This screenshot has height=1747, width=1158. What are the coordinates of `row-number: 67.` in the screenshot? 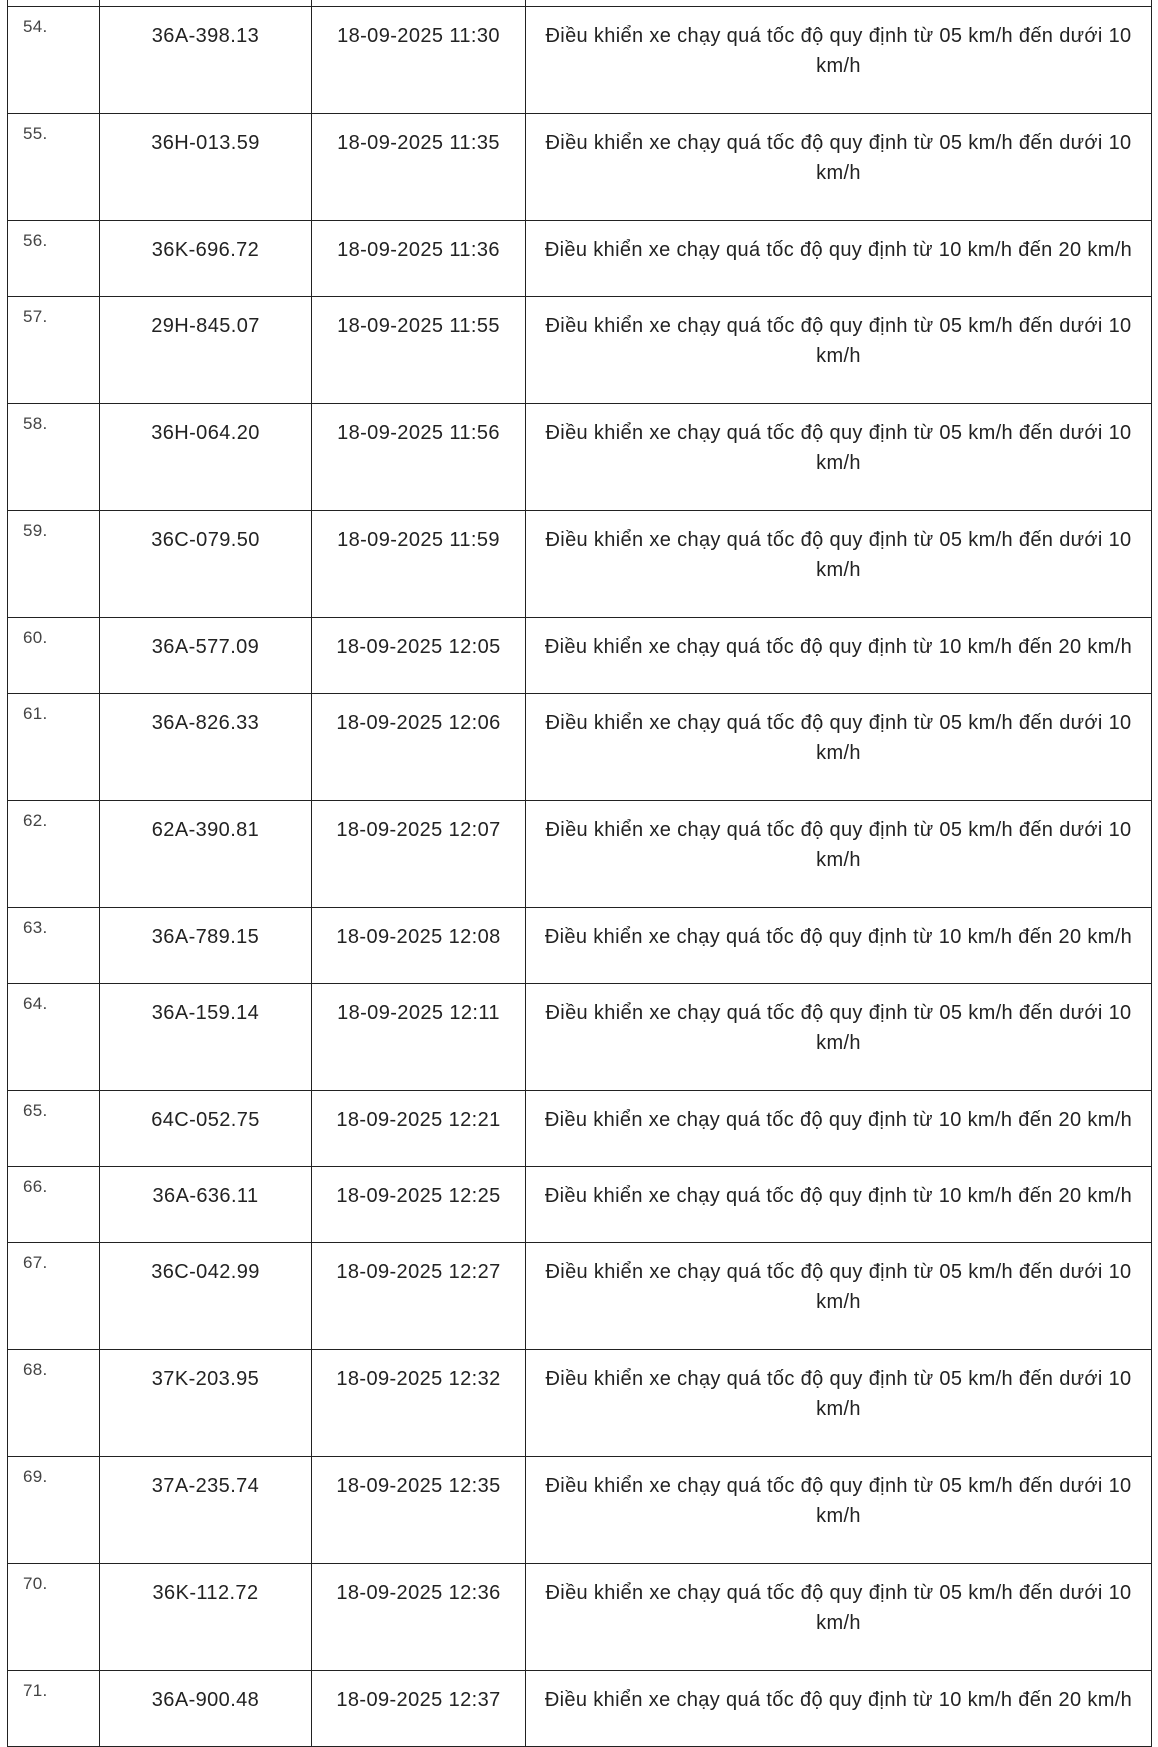 It's located at (53, 1296).